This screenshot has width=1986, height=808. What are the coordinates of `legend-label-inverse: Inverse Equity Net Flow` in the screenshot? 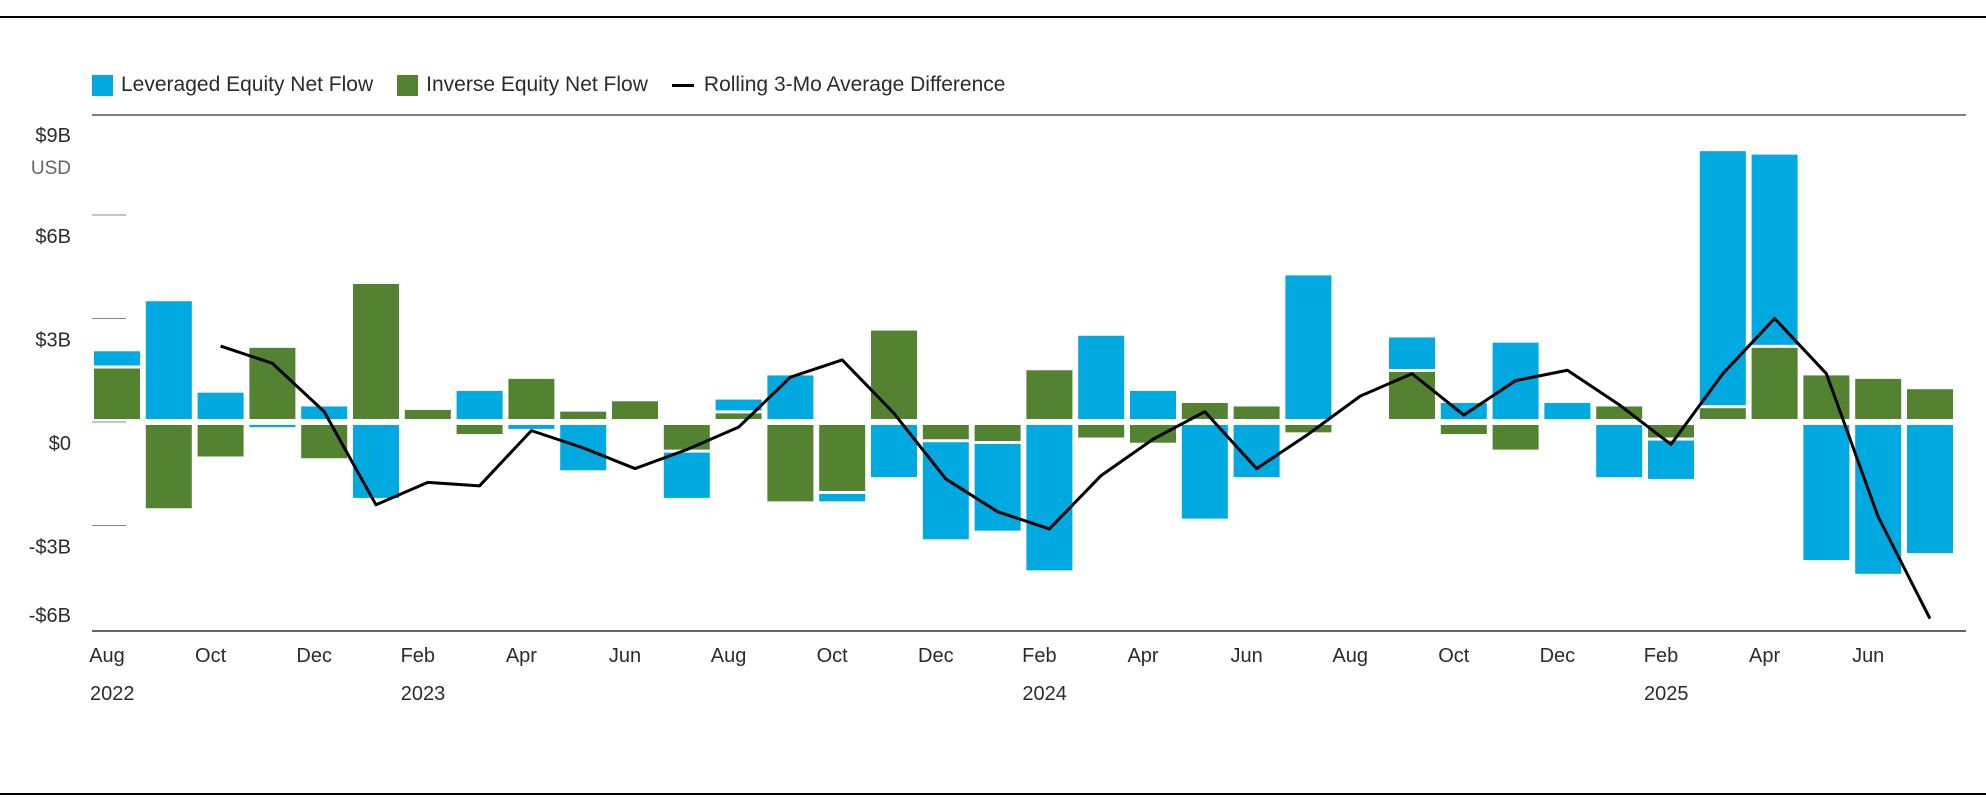 It's located at (537, 84).